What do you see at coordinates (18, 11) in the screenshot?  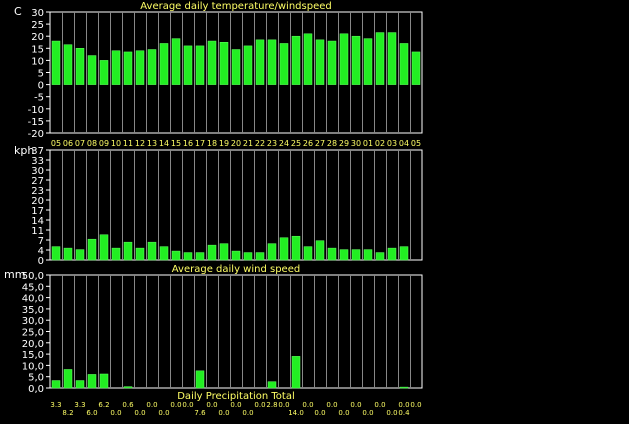 I see `unit-label: C` at bounding box center [18, 11].